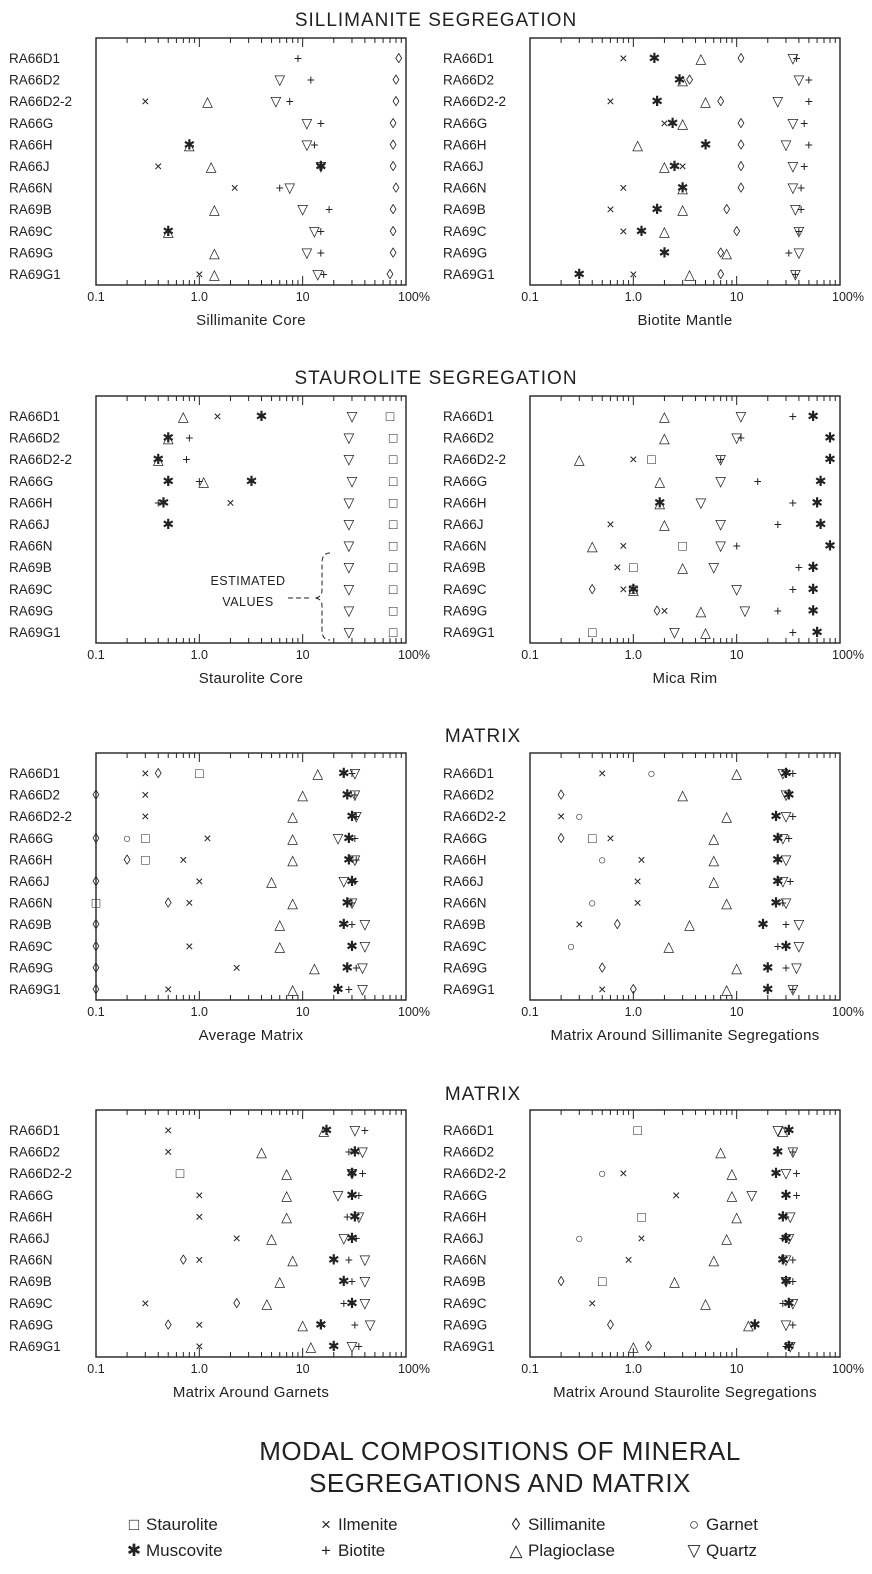  Describe the element at coordinates (34, 795) in the screenshot. I see `sample-label: RA66D2` at that location.